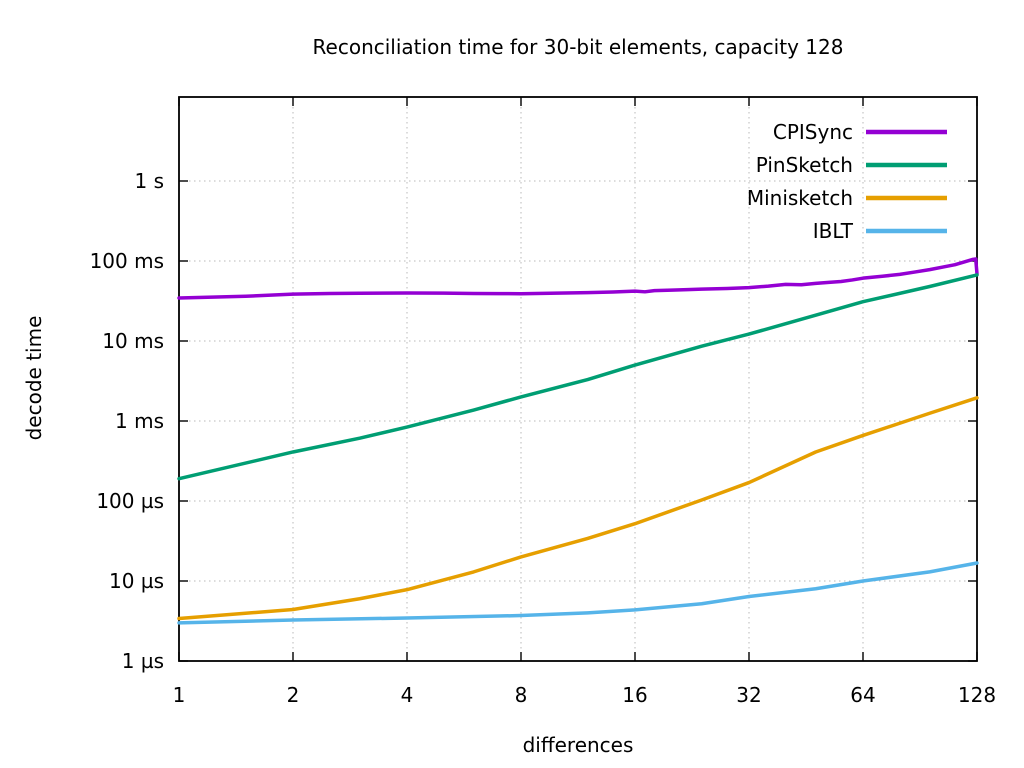  Describe the element at coordinates (578, 593) in the screenshot. I see `series-line-iblt` at that location.